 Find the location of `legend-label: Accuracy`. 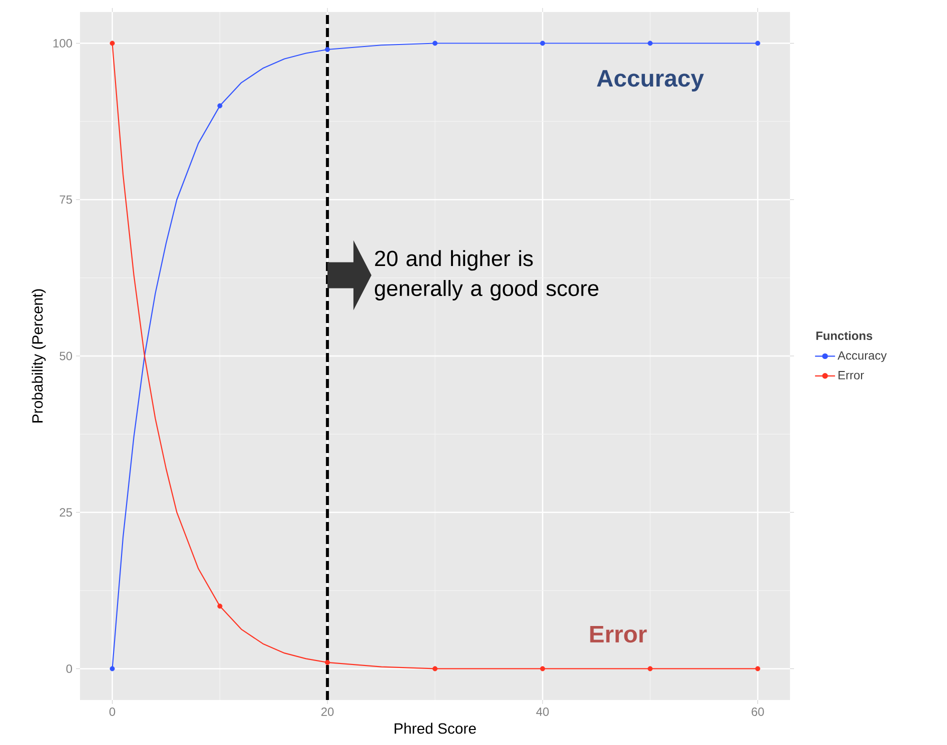

legend-label: Accuracy is located at coordinates (862, 356).